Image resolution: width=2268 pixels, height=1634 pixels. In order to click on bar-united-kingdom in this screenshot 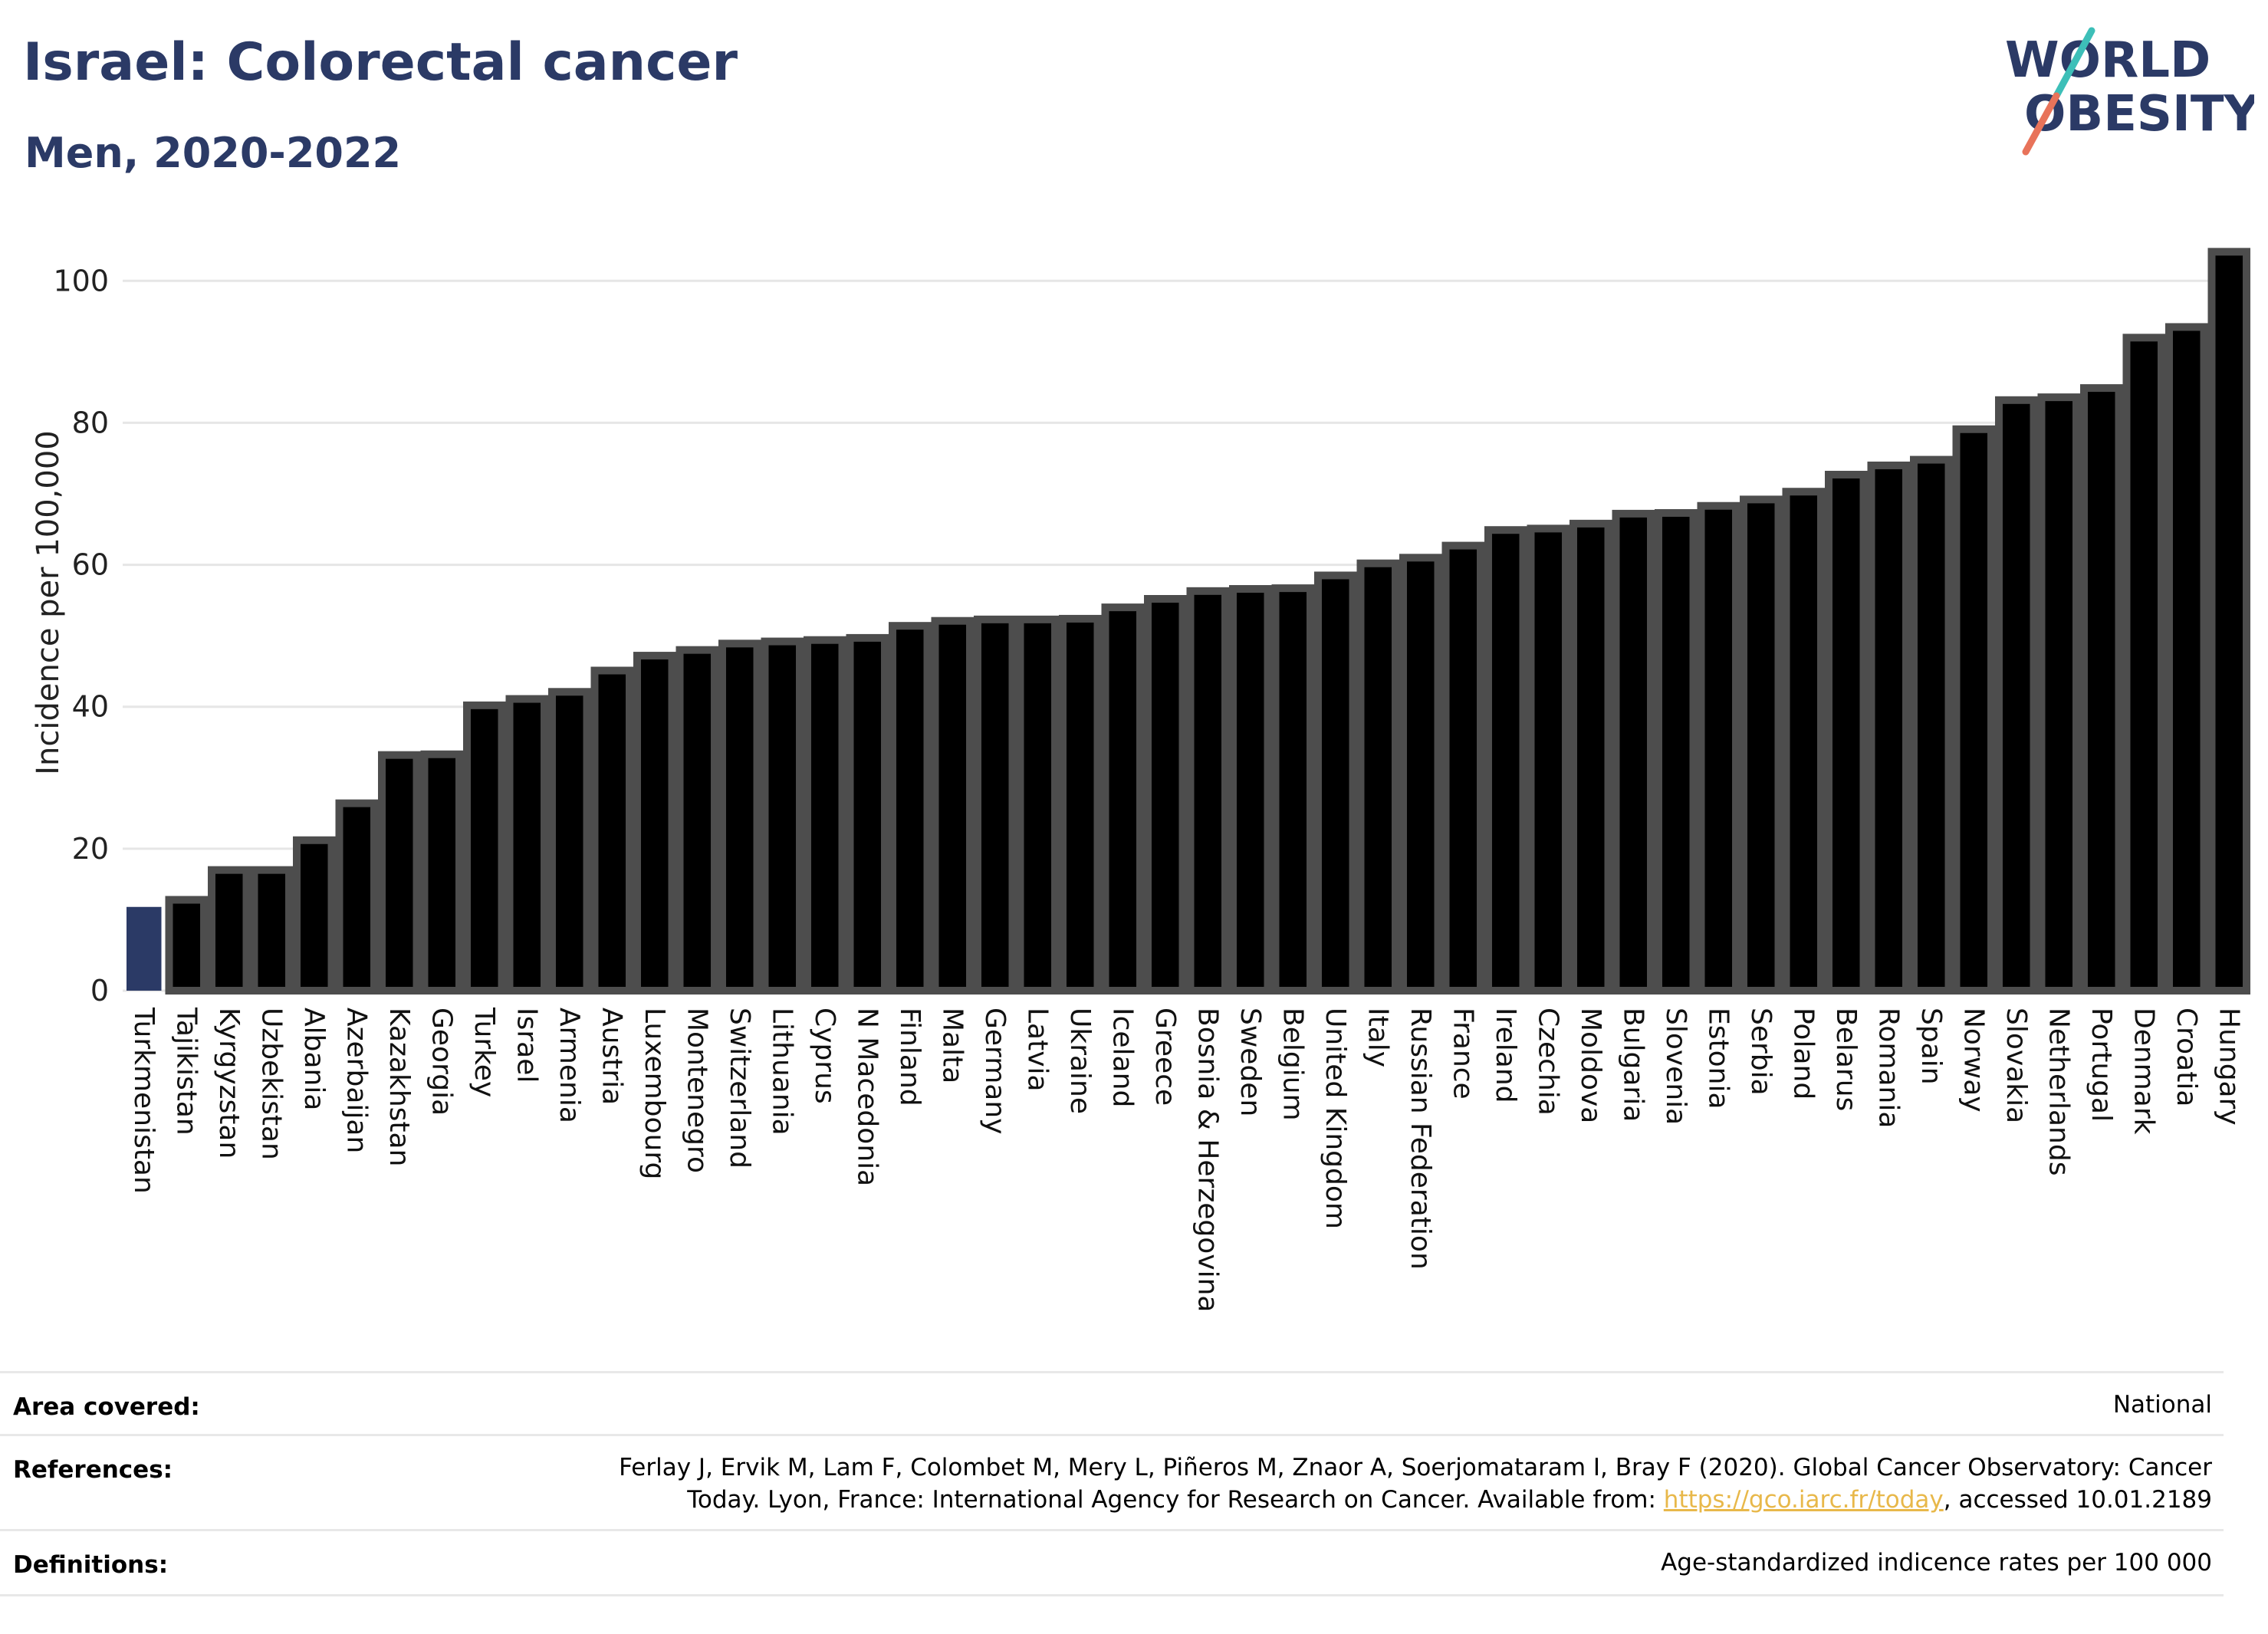, I will do `click(1335, 783)`.